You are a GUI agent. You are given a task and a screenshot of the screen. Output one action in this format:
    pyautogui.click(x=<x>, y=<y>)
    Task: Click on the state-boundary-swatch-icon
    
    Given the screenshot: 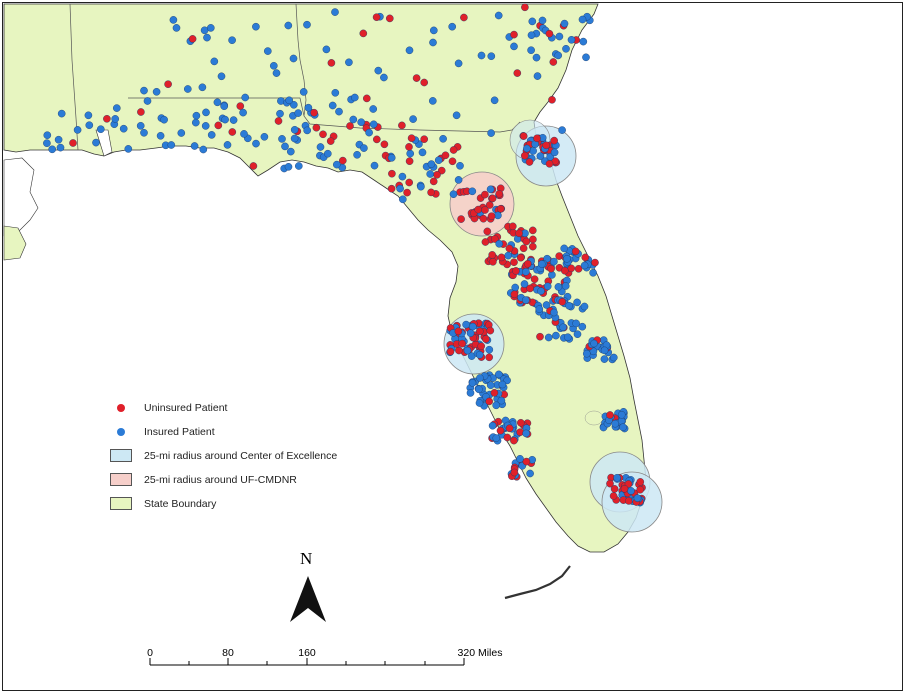 What is the action you would take?
    pyautogui.click(x=121, y=503)
    